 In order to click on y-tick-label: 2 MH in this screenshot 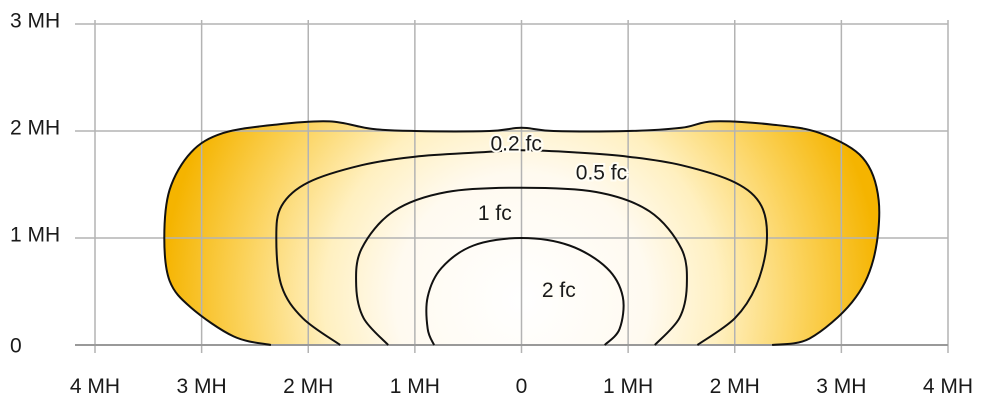, I will do `click(35, 128)`.